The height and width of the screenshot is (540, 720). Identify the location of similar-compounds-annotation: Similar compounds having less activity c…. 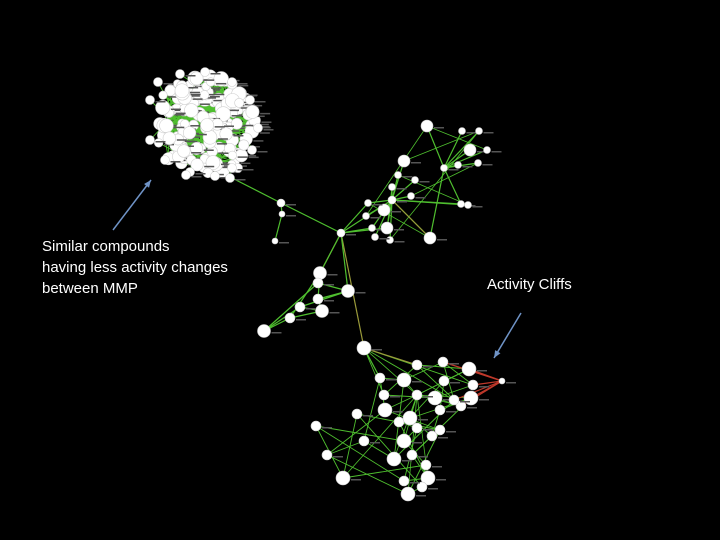
(157, 267).